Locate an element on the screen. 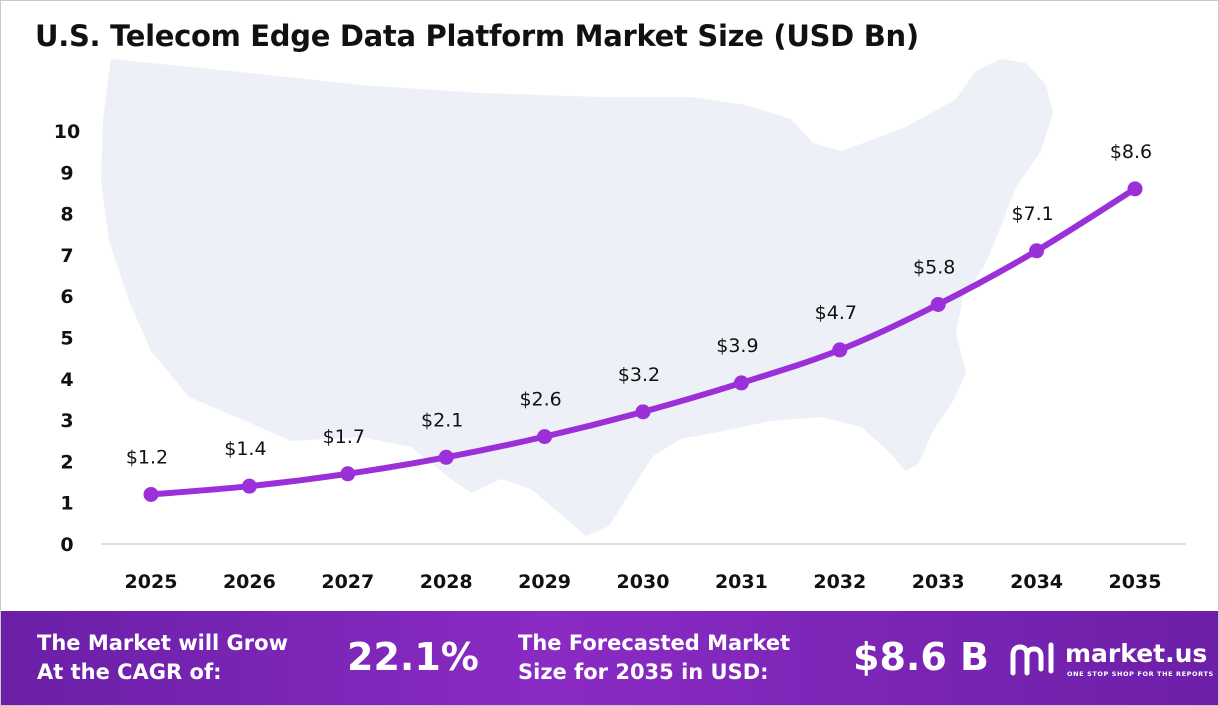 Image resolution: width=1219 pixels, height=706 pixels. data-label: $1.7 is located at coordinates (344, 437).